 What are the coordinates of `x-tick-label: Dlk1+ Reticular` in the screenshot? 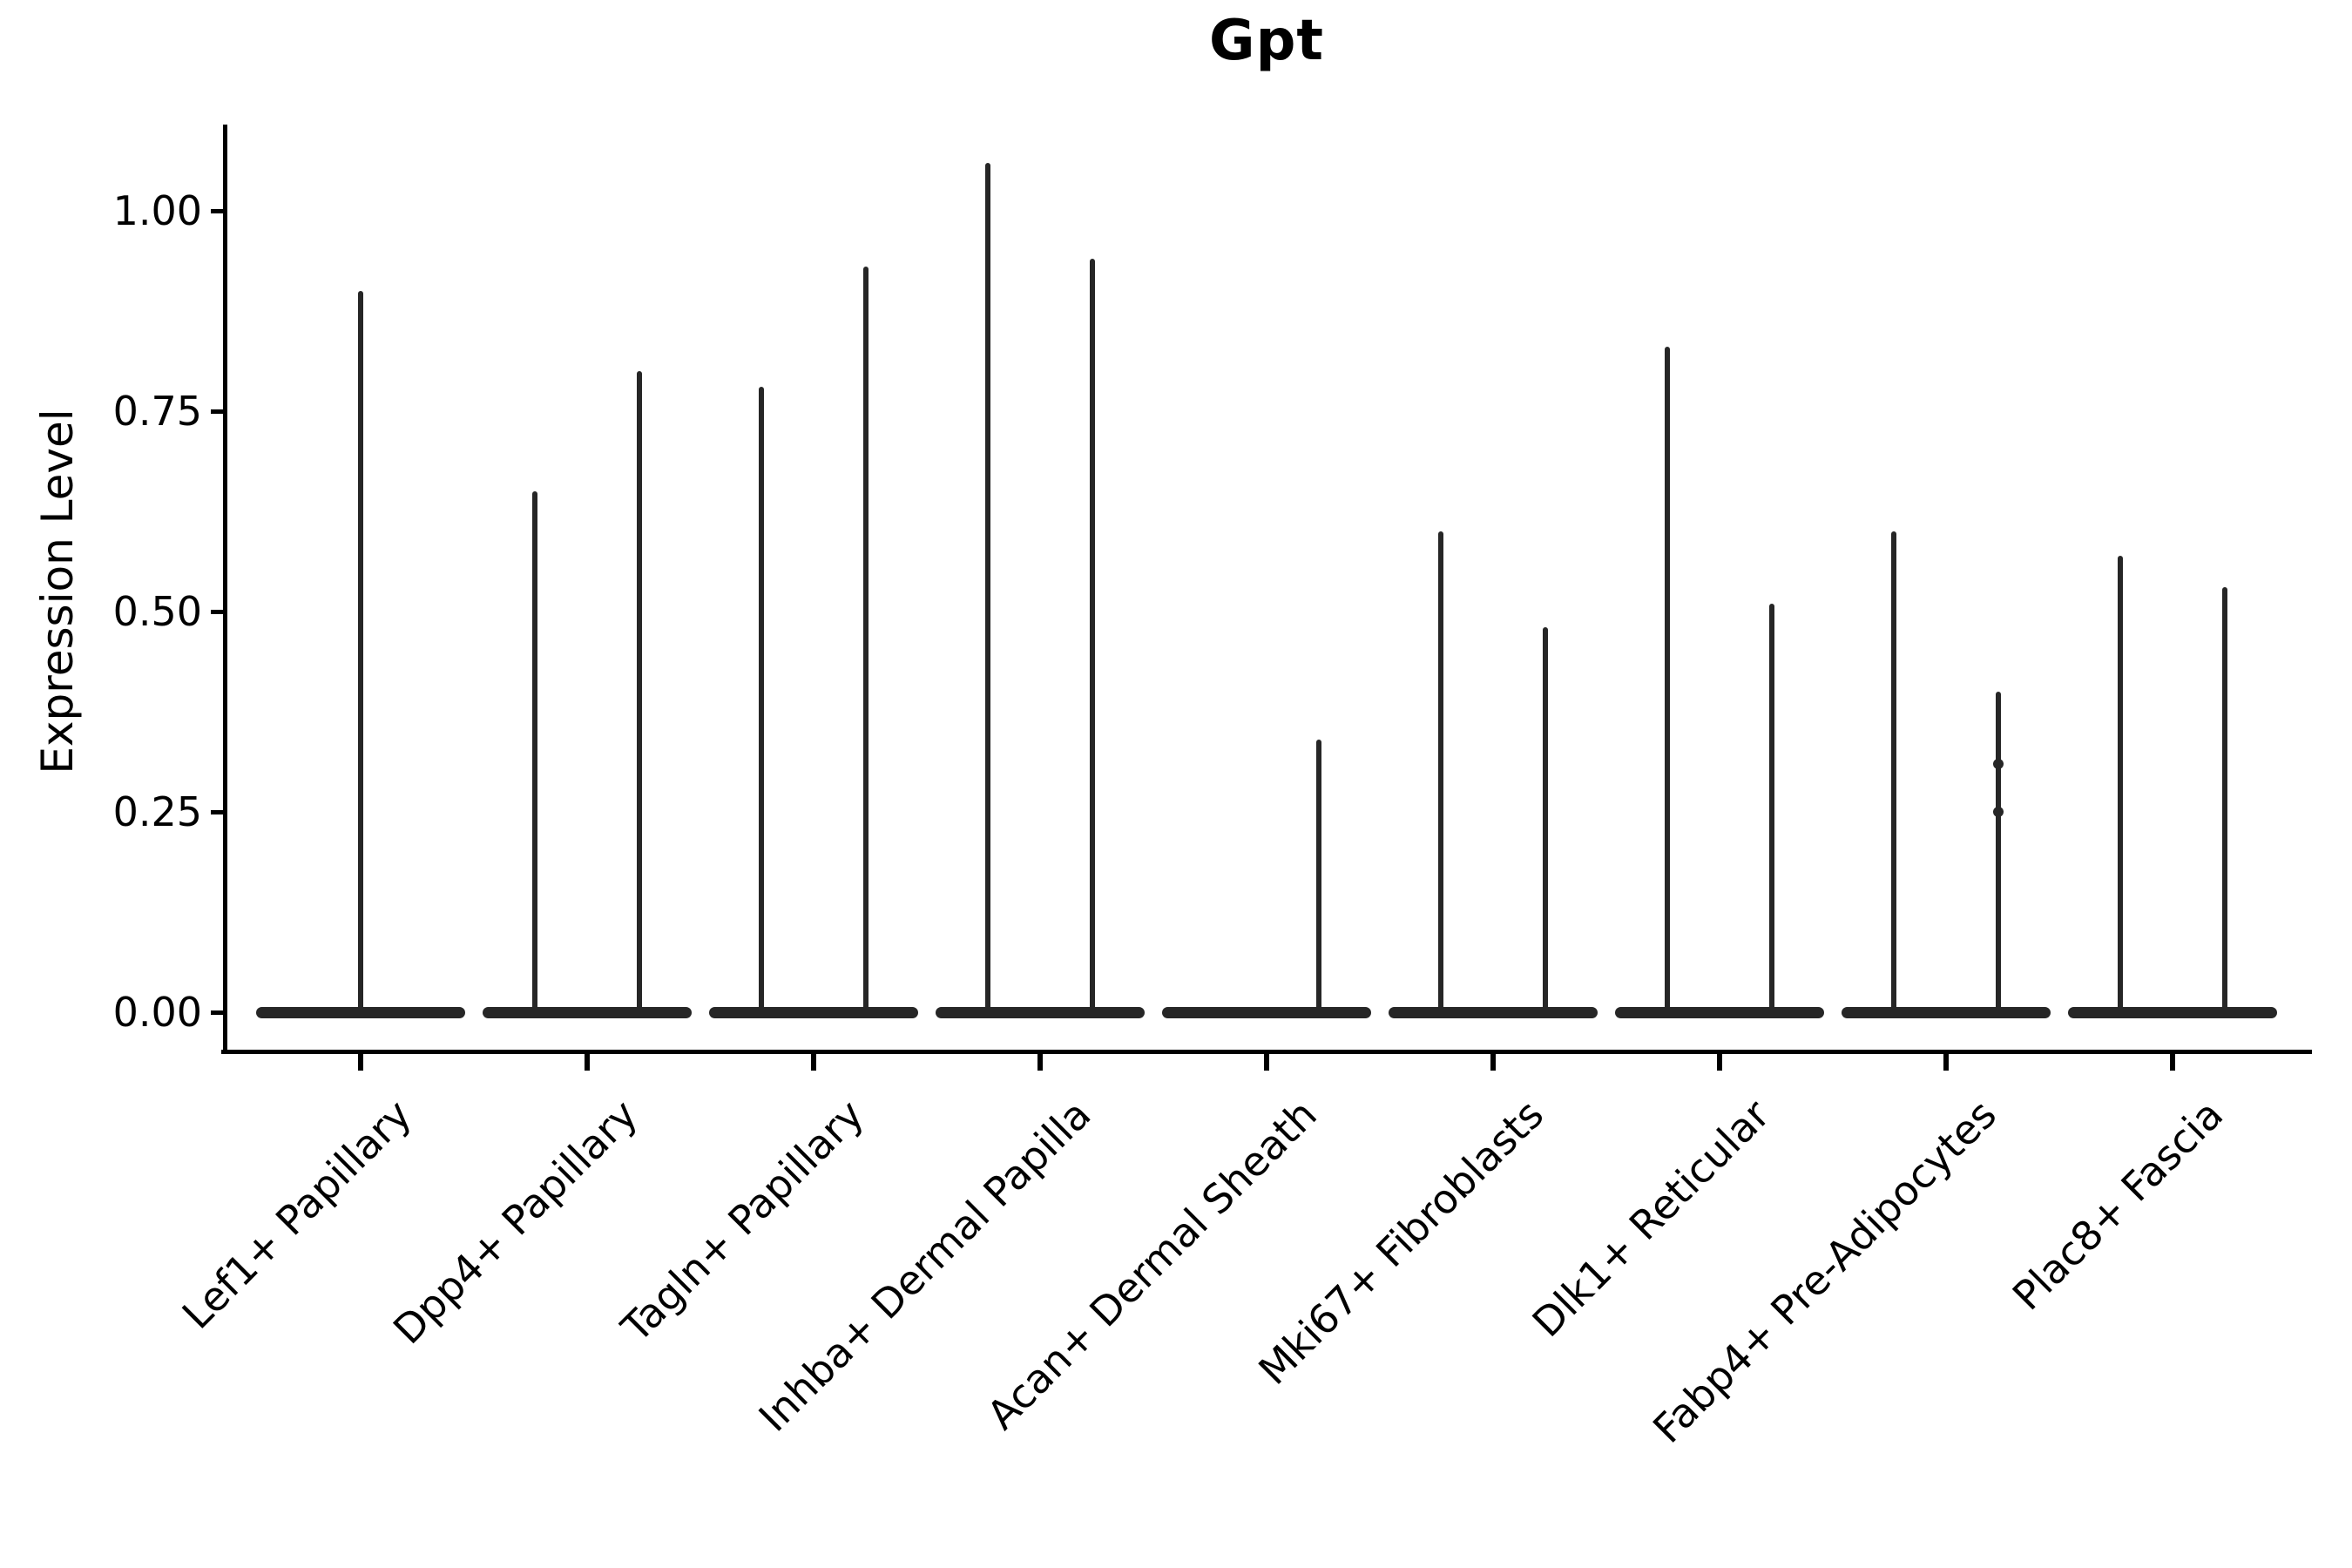 It's located at (1651, 1219).